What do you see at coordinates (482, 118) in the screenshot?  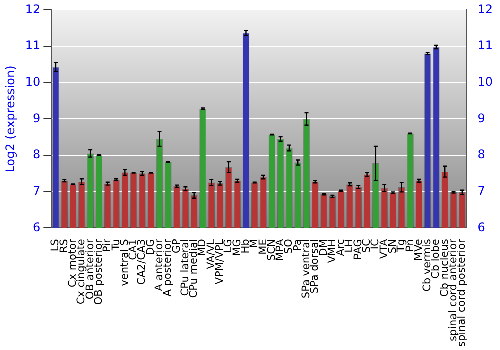 I see `y2-tick-label: 9` at bounding box center [482, 118].